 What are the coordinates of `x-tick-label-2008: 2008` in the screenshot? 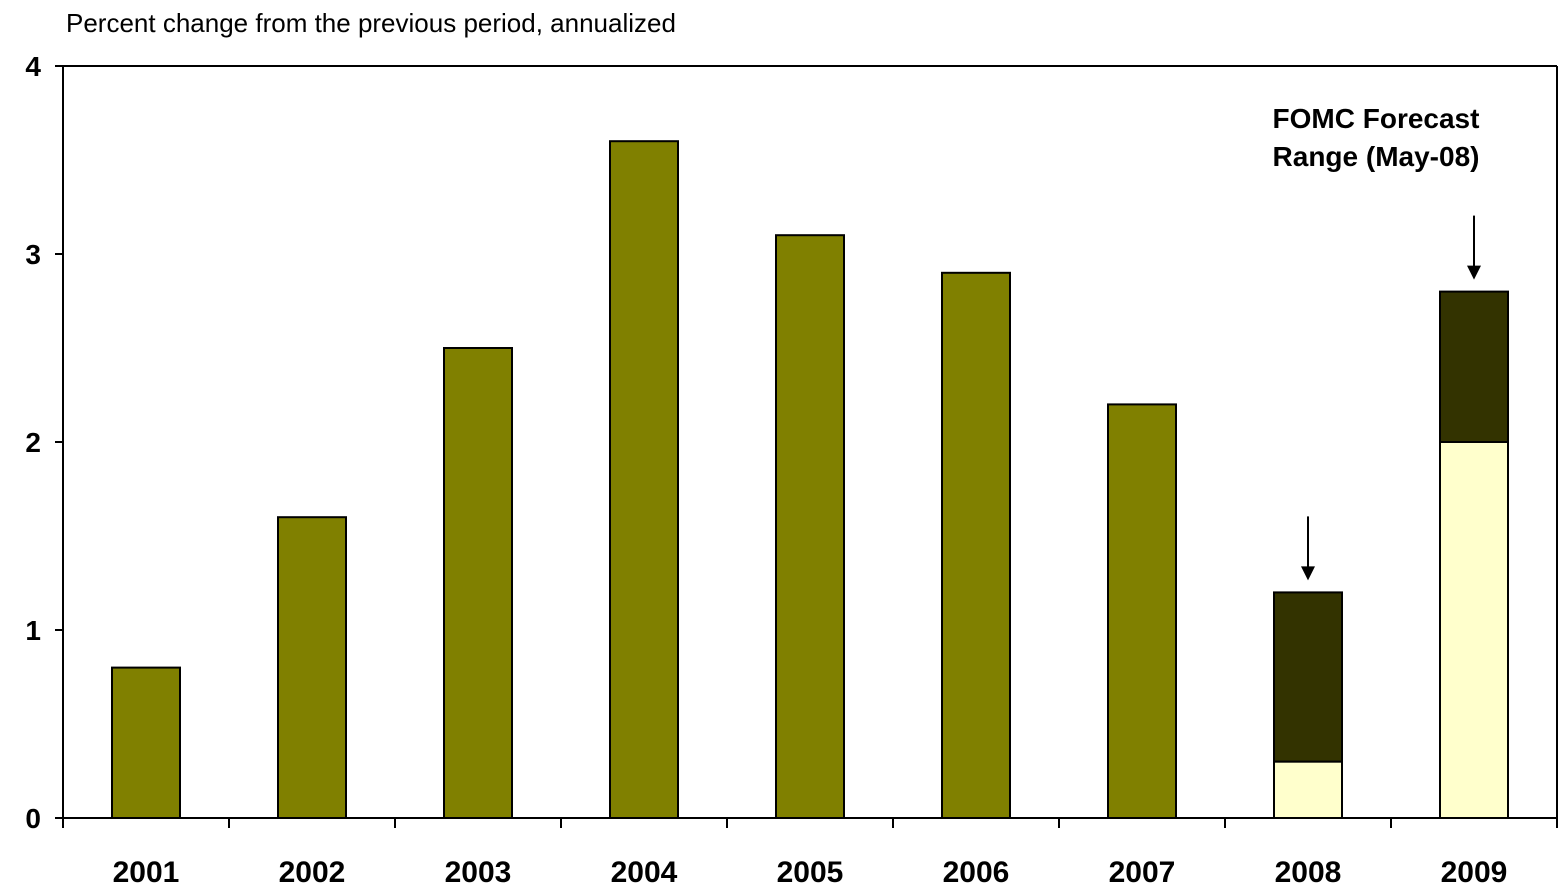 It's located at (1308, 871).